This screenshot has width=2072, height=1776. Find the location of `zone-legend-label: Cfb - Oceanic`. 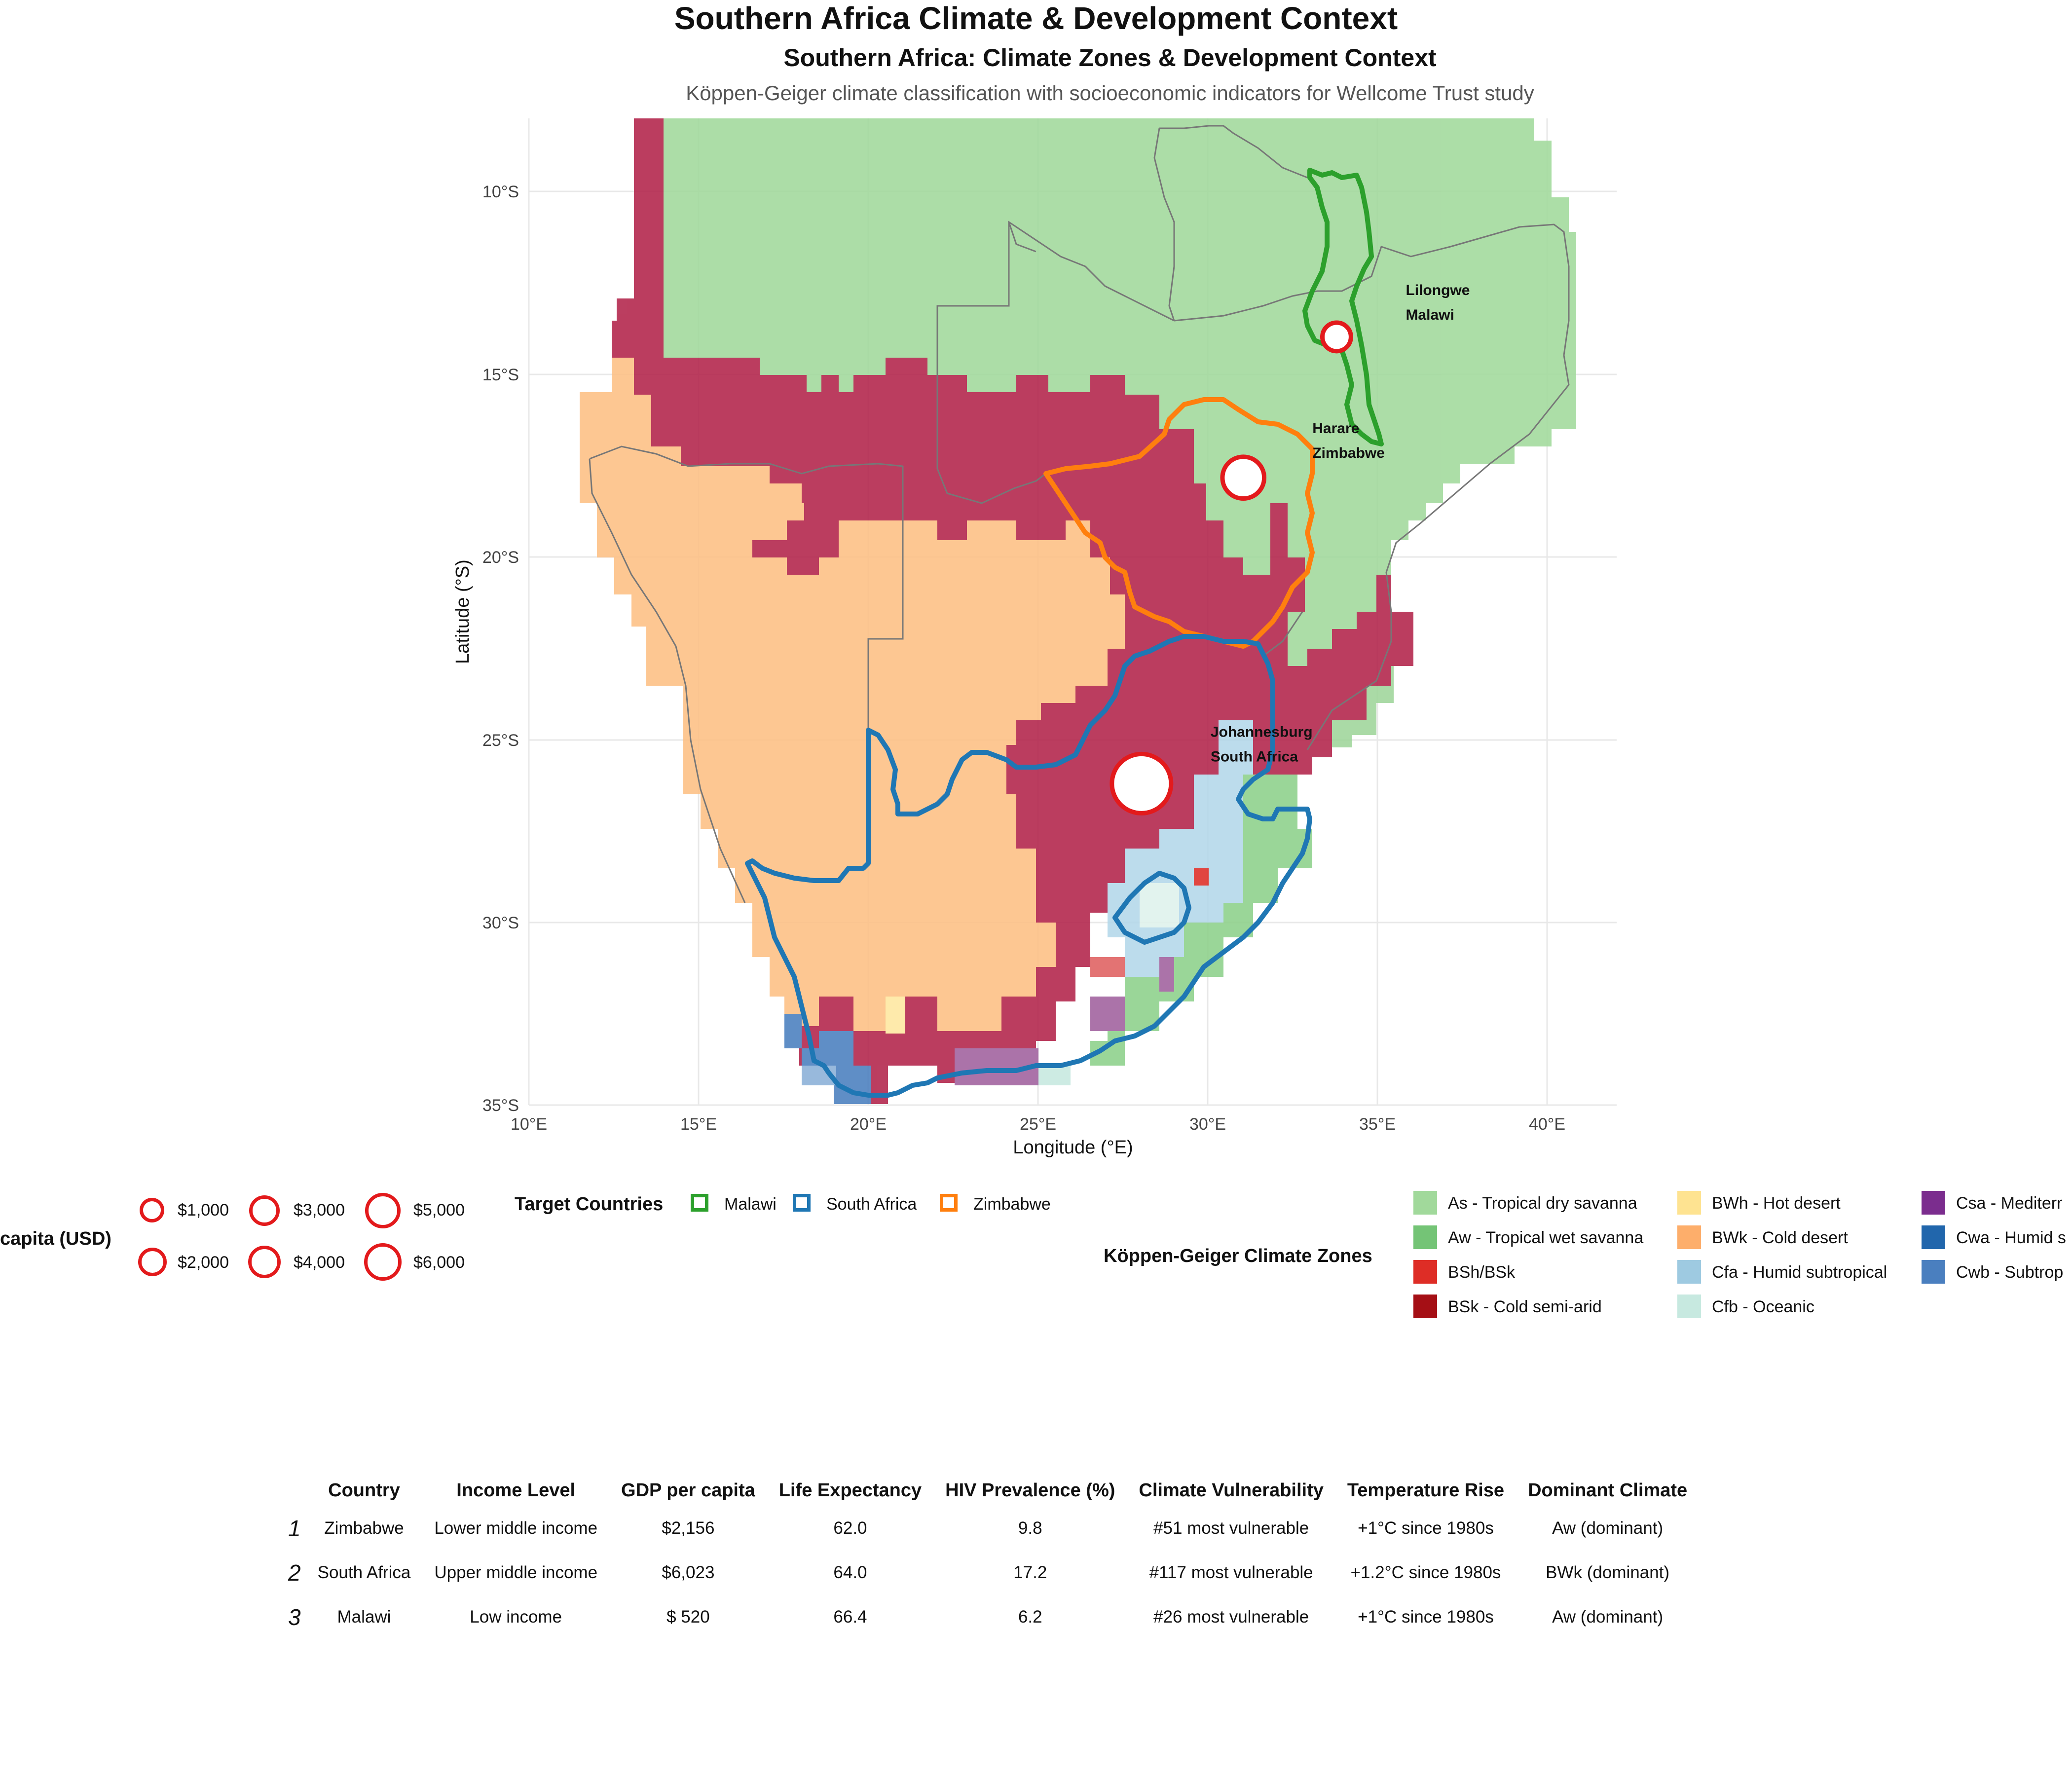

zone-legend-label: Cfb - Oceanic is located at coordinates (1763, 1306).